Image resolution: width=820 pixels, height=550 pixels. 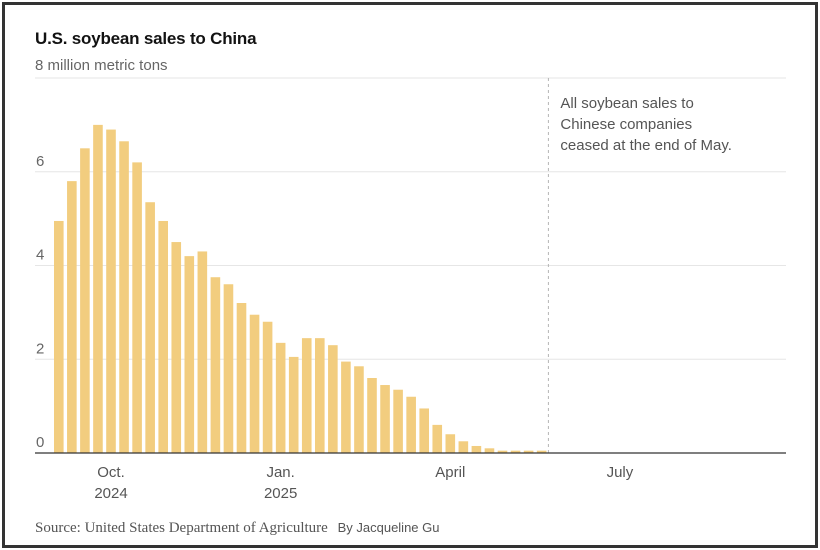 I want to click on y-tick-label-0: 0, so click(x=40, y=442).